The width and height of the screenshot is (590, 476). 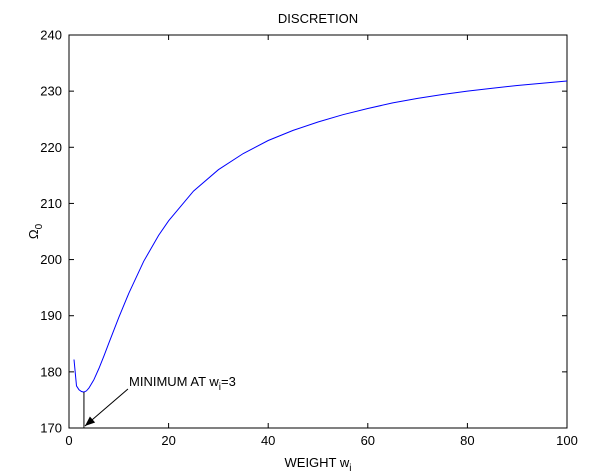 I want to click on y-tick-label: 220, so click(x=51, y=147).